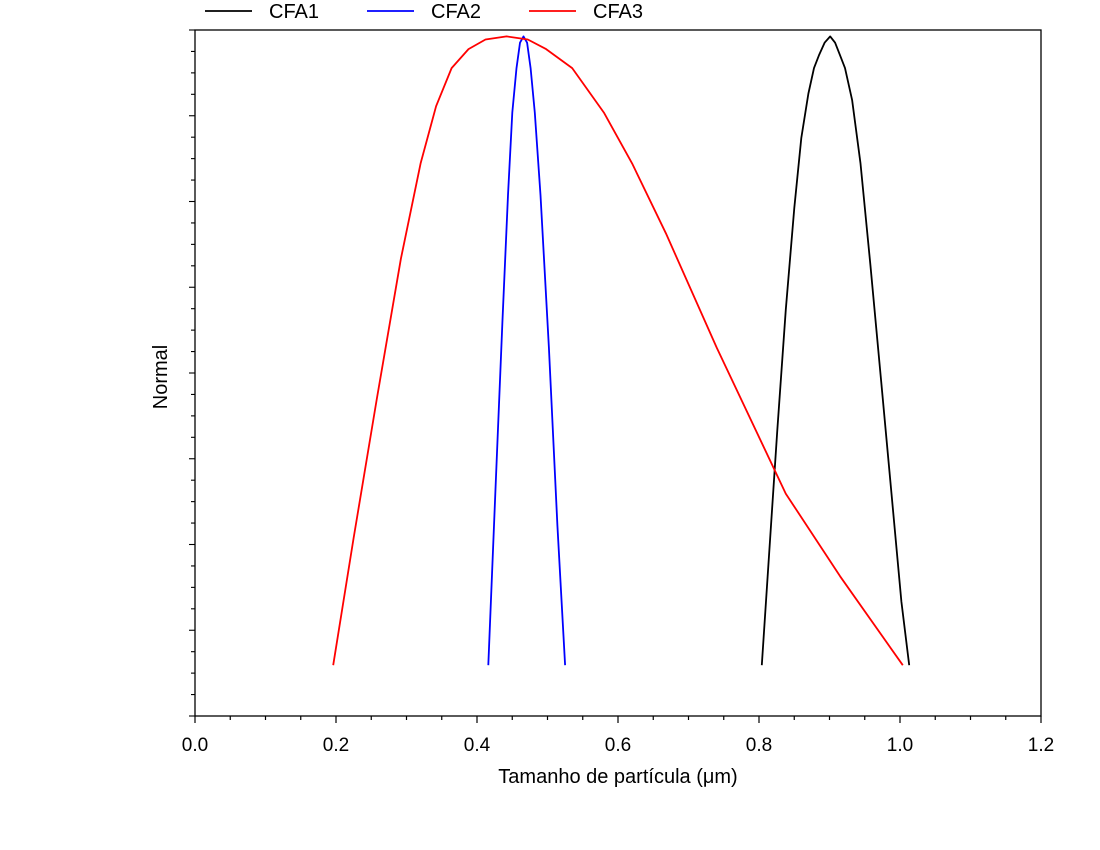 This screenshot has height=850, width=1100. I want to click on y-axis-ticks, so click(192, 373).